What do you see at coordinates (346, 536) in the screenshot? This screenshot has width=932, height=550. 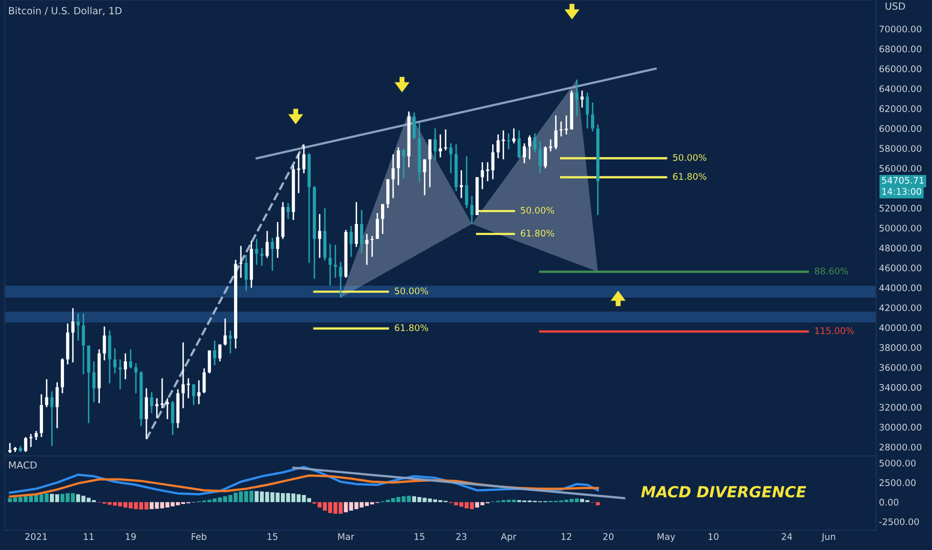 I see `x-tick-label: Mar` at bounding box center [346, 536].